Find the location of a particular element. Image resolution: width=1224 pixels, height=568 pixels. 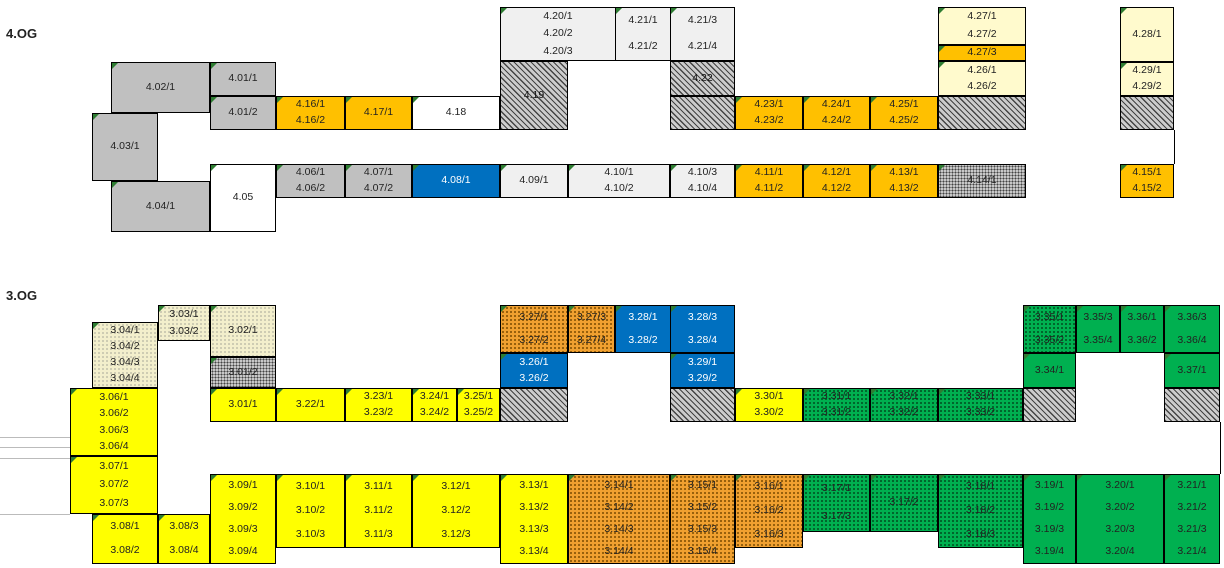

room-3-34: 3.34/1 is located at coordinates (1049, 370).